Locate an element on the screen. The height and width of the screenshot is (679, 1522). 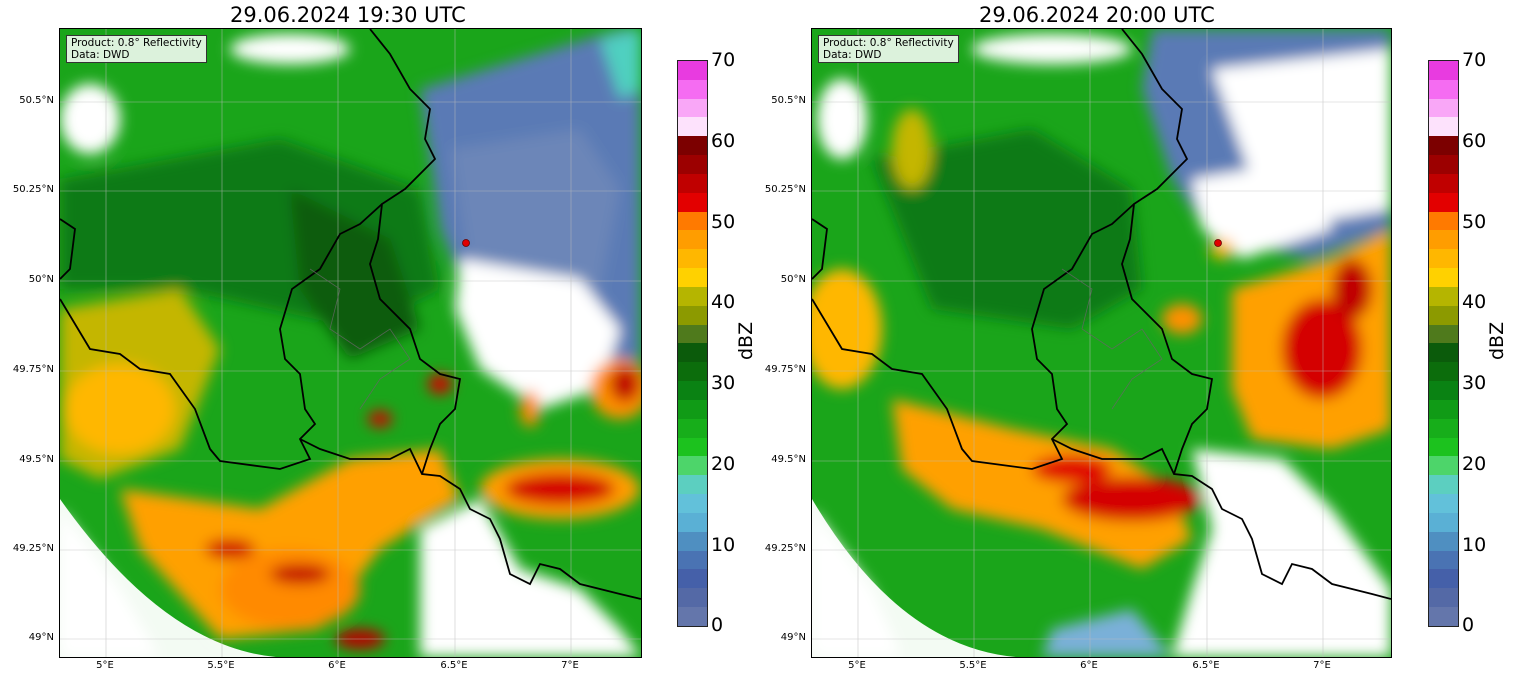
panel-title: 29.06.2024 19:30 UTC is located at coordinates (348, 15).